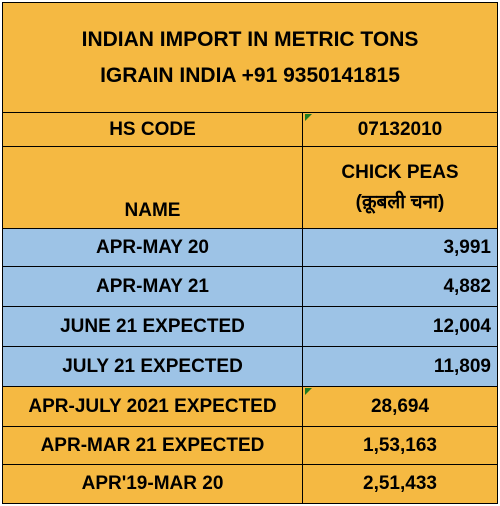  I want to click on table-row: APR-MAY 20 3,991, so click(250, 248).